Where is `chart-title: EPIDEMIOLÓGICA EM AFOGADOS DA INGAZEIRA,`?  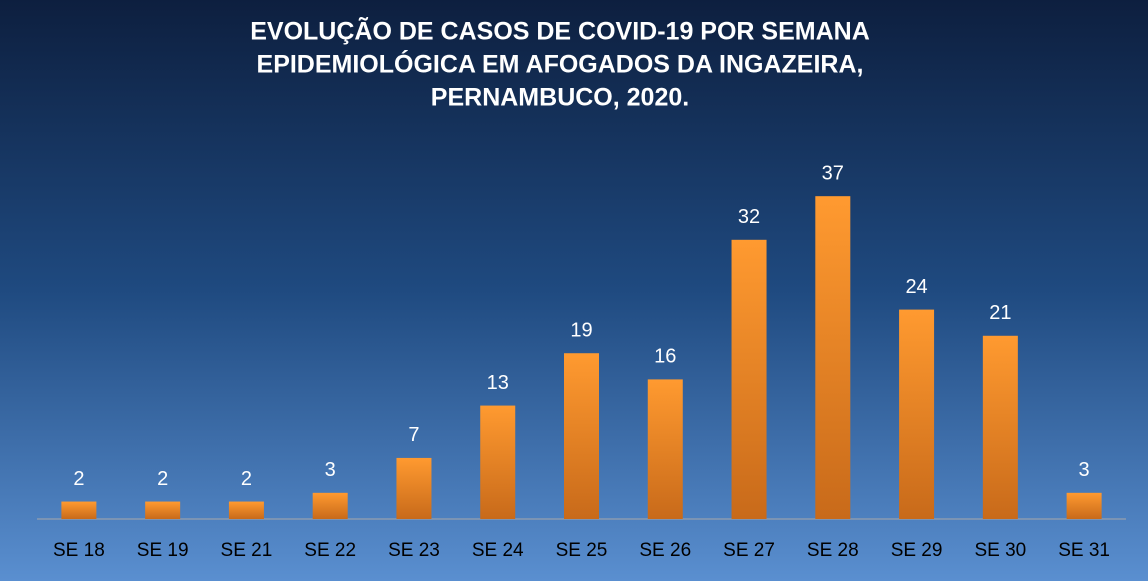
chart-title: EPIDEMIOLÓGICA EM AFOGADOS DA INGAZEIRA, is located at coordinates (560, 64).